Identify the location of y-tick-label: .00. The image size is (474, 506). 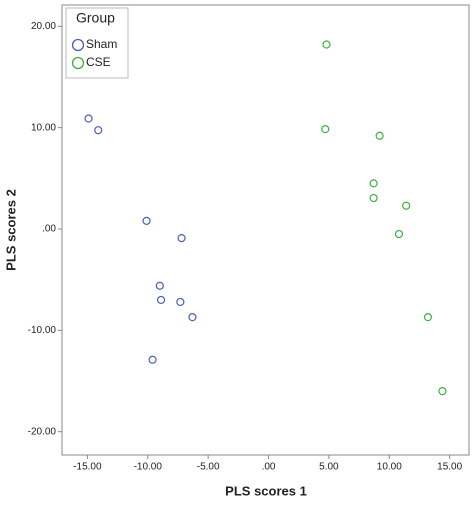
(49, 229).